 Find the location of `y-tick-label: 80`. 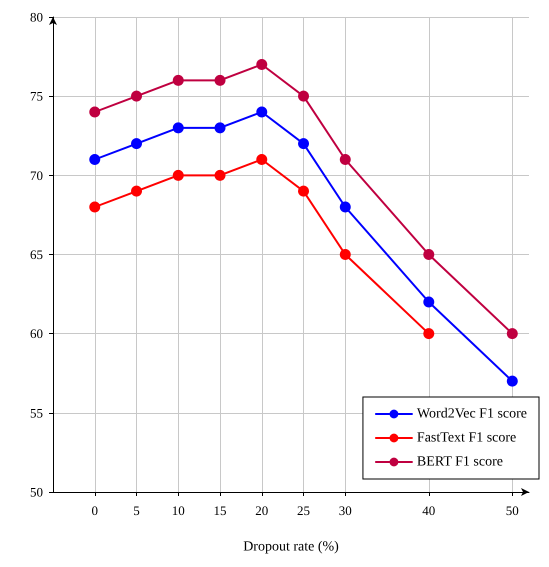

y-tick-label: 80 is located at coordinates (36, 17).